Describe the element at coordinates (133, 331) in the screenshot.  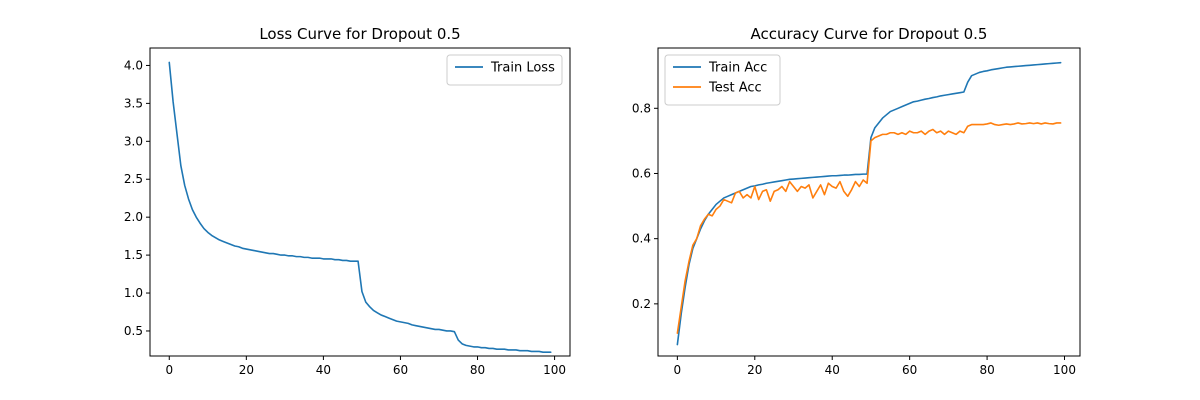
I see `loss-y-tick-label: 0.5` at that location.